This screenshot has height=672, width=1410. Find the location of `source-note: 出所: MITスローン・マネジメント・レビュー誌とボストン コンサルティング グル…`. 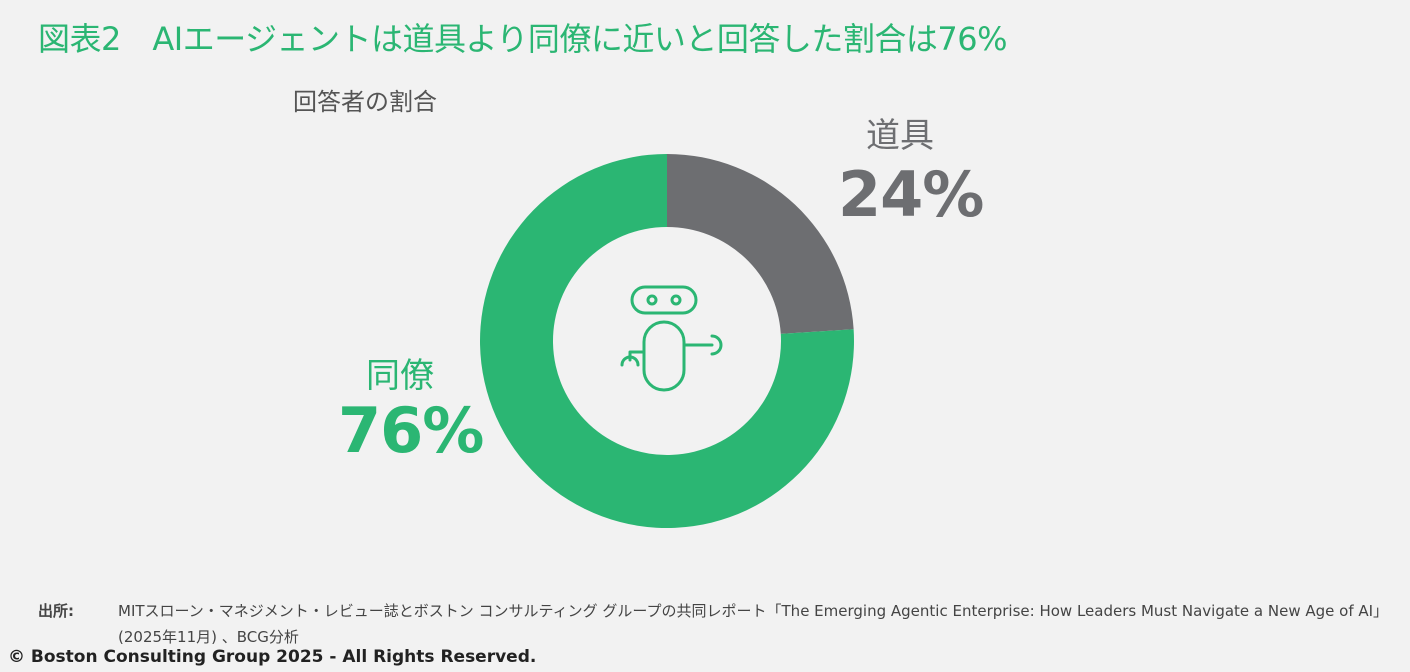

source-note: 出所: MITスローン・マネジメント・レビュー誌とボストン コンサルティング グル… is located at coordinates (713, 610).